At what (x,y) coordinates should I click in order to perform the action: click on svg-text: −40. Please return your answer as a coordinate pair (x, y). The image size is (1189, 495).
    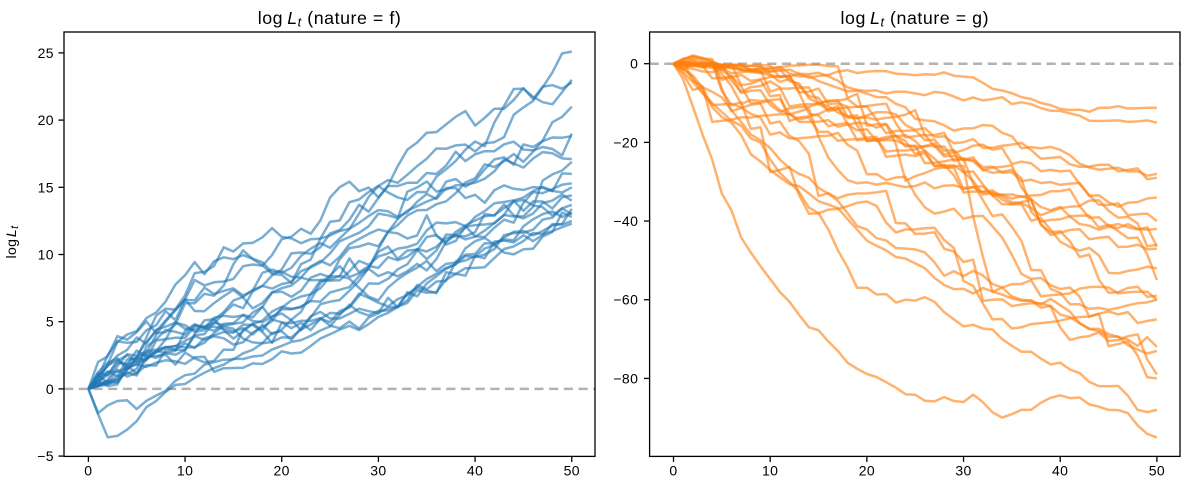
    Looking at the image, I should click on (625, 221).